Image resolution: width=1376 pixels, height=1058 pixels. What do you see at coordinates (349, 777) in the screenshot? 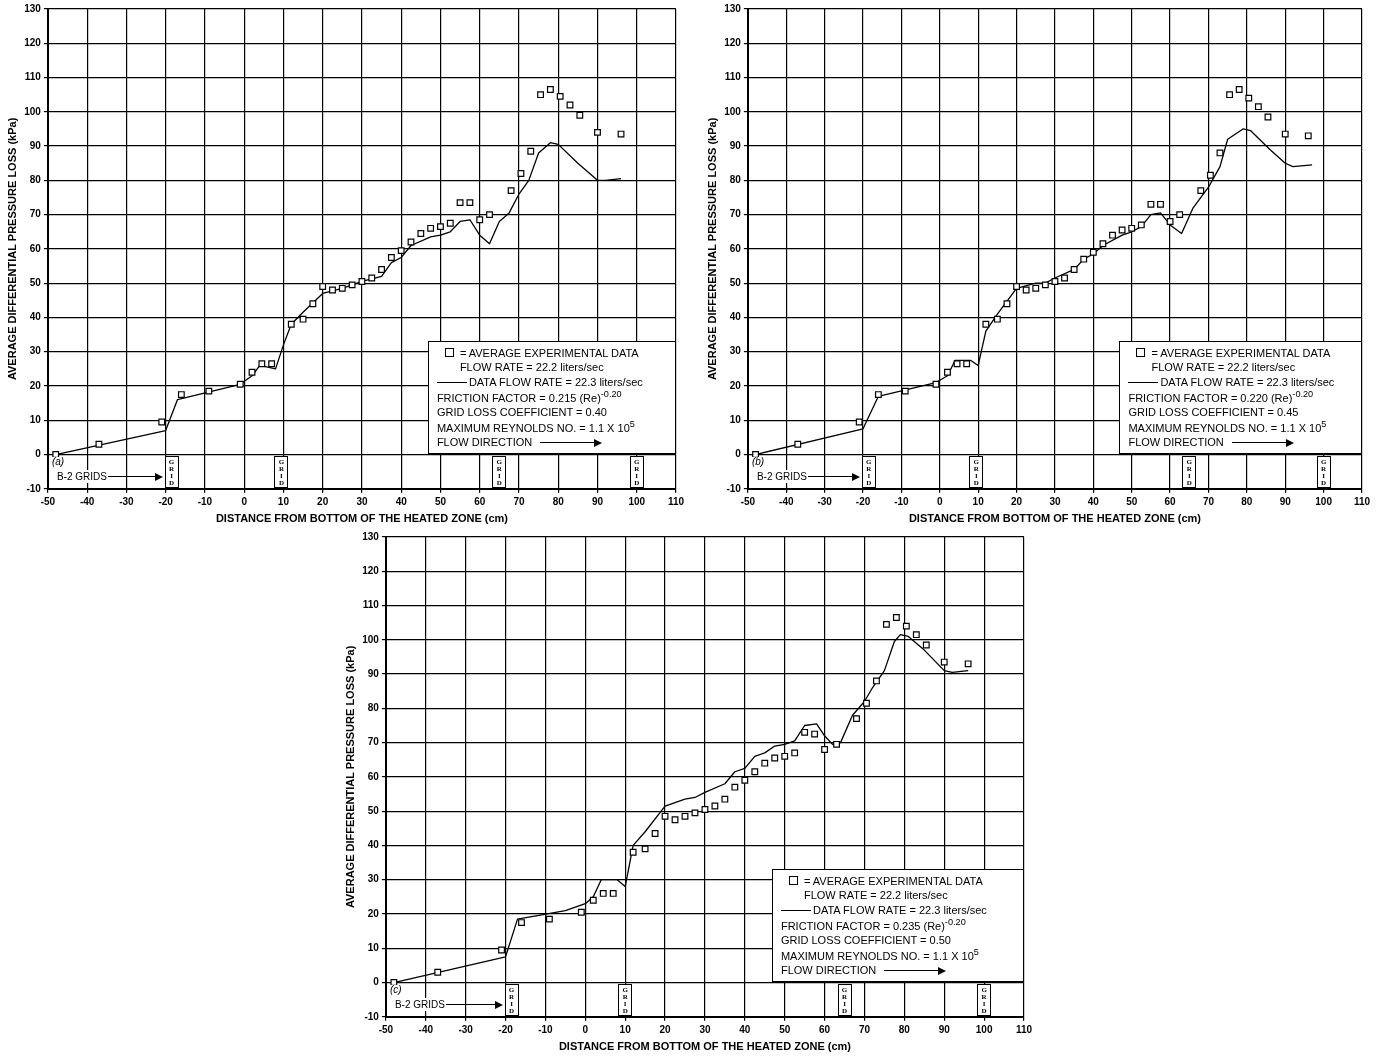
I see `y-axis-title: AVERAGE DIFFERENTIAL PRESSURE LOSS (kPa)` at bounding box center [349, 777].